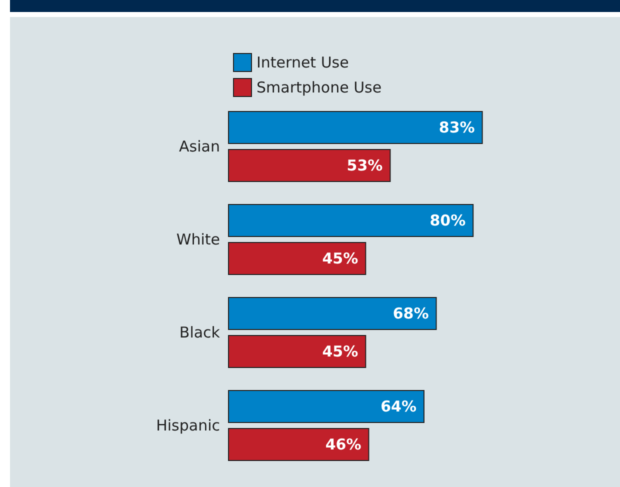  What do you see at coordinates (456, 127) in the screenshot?
I see `data-label: 83%` at bounding box center [456, 127].